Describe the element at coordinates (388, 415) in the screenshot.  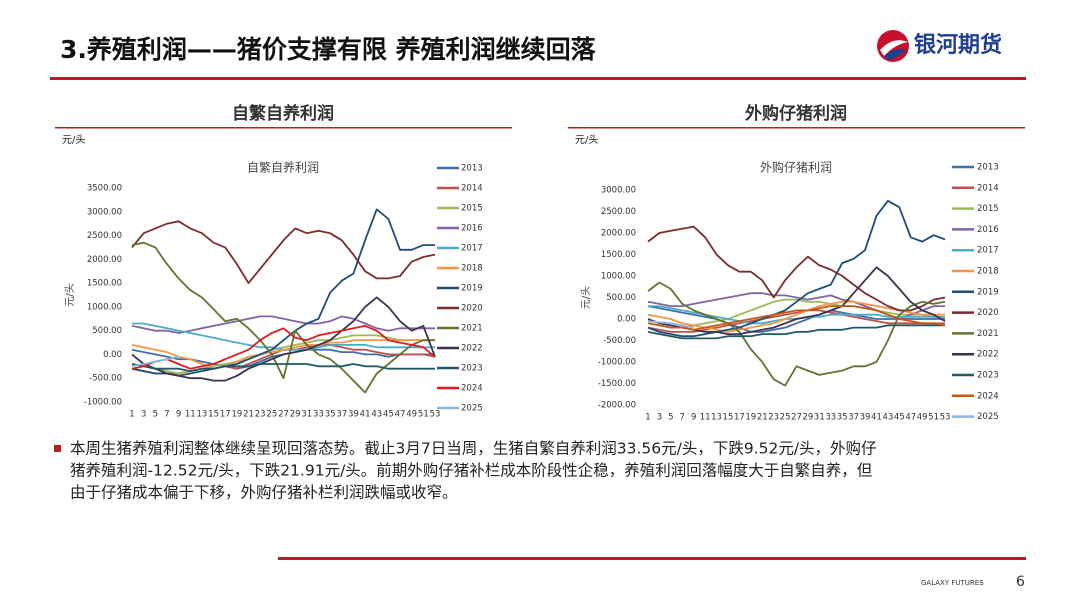
I see `x-tick-label: 45` at that location.